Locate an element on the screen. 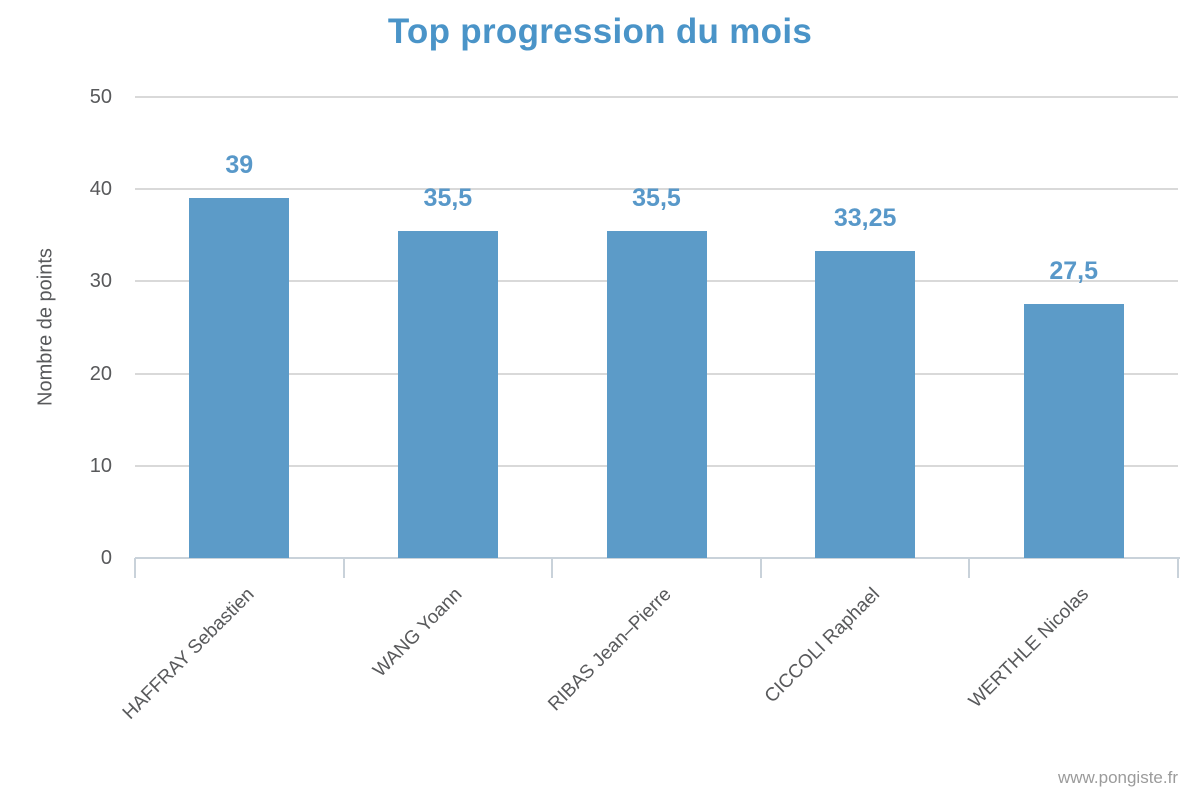 This screenshot has width=1200, height=800. y-tick-label: 20 is located at coordinates (100, 373).